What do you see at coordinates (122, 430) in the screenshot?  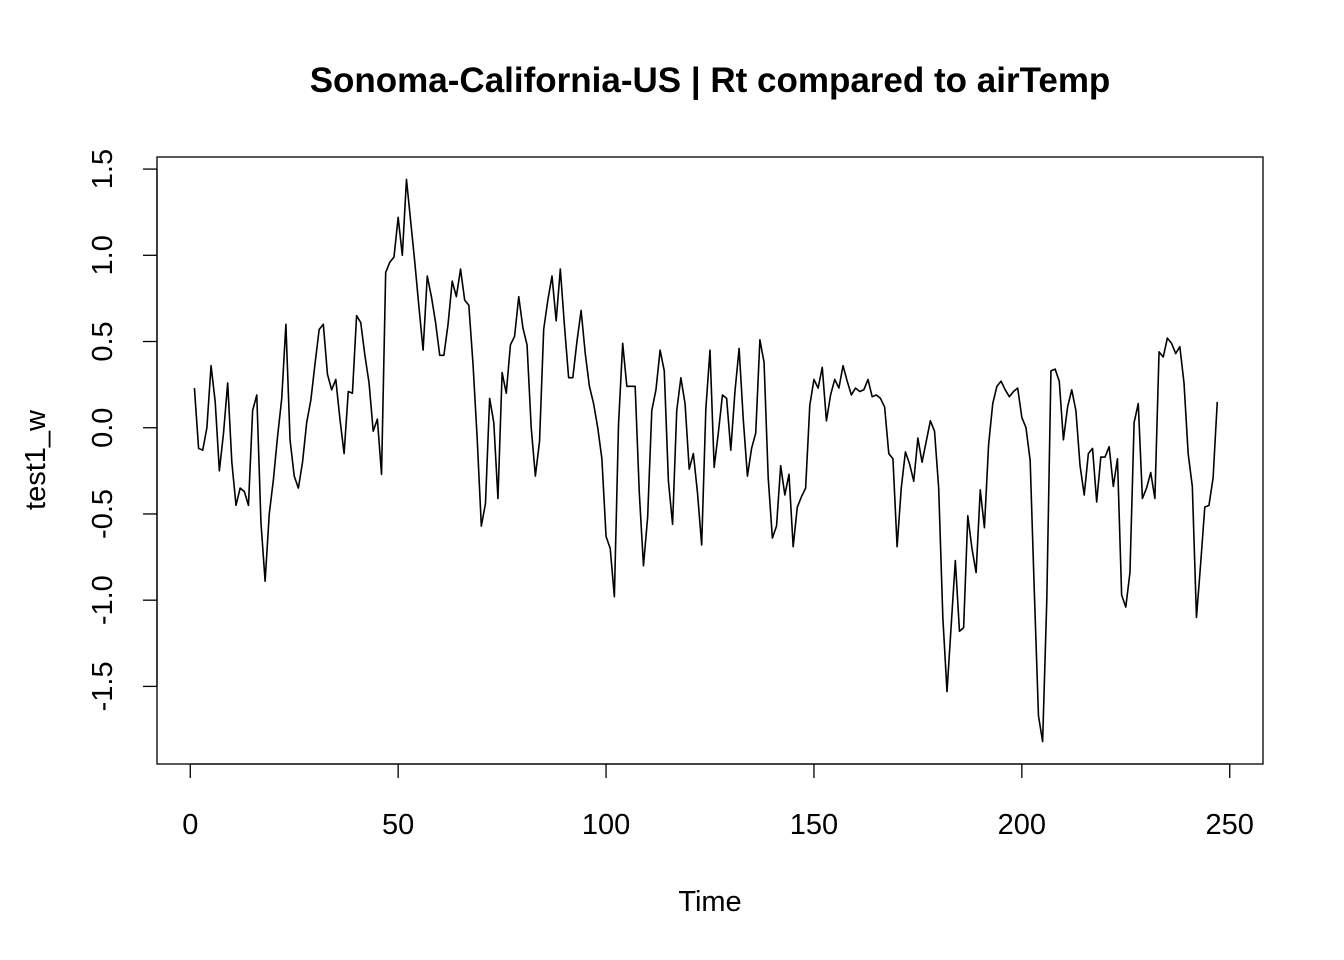 I see `y-axis: -1.5 -1.0 -0.5 0.0 0.5 1.0 1.5` at bounding box center [122, 430].